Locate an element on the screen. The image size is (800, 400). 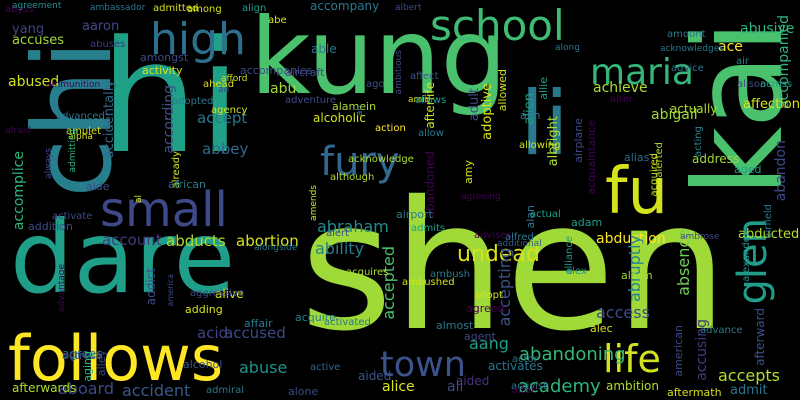
word-cloud-word: aging is located at coordinates (87, 366).